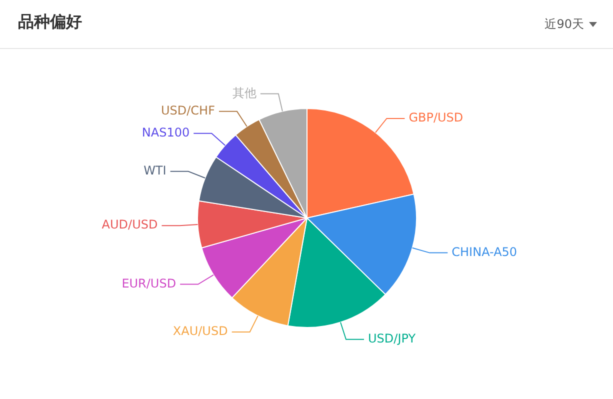 The image size is (613, 399). What do you see at coordinates (436, 117) in the screenshot?
I see `slice-label: GBP/USD` at bounding box center [436, 117].